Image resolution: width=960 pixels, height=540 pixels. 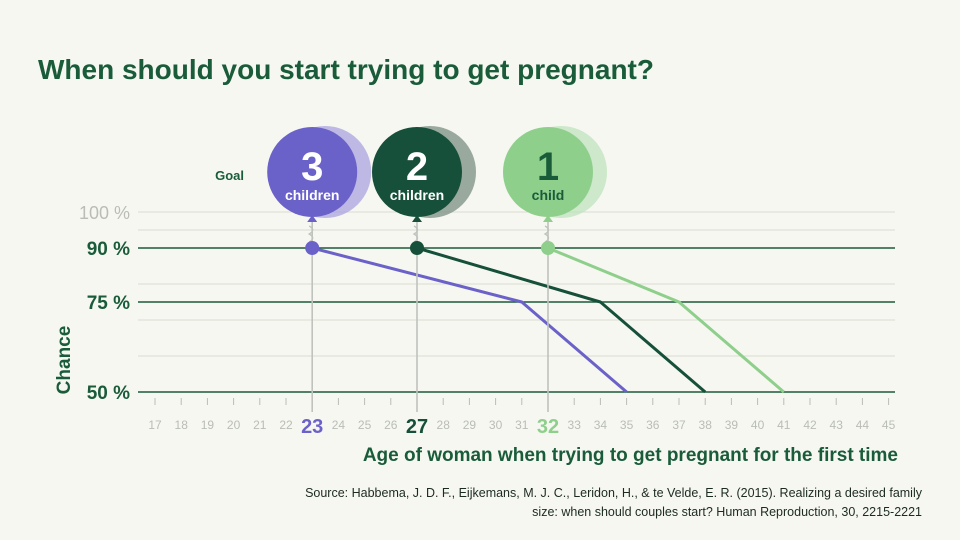 What do you see at coordinates (108, 303) in the screenshot?
I see `y-tick-label: 75 %` at bounding box center [108, 303].